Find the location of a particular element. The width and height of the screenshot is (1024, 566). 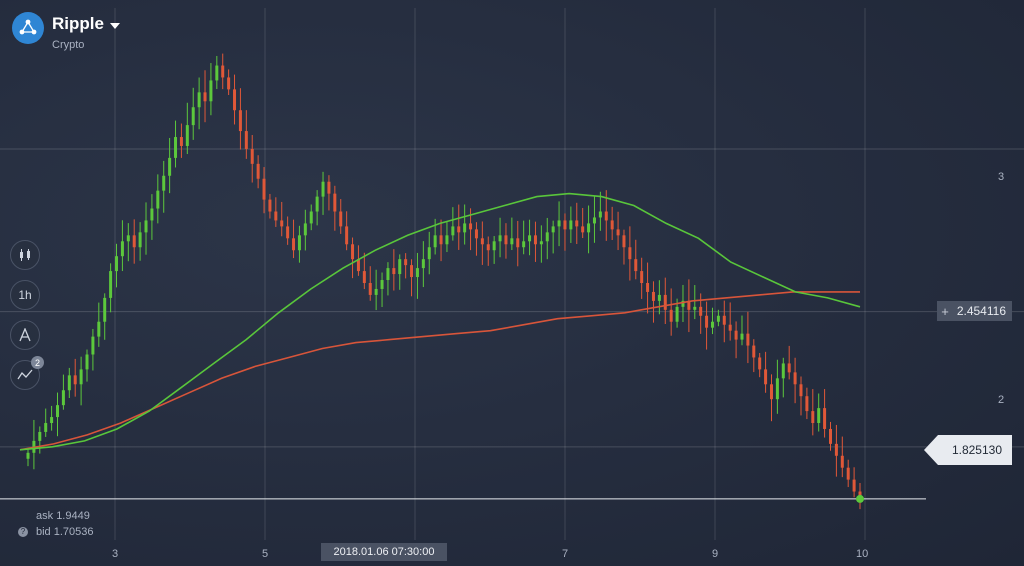

ask-value: 1.9449 is located at coordinates (73, 516).